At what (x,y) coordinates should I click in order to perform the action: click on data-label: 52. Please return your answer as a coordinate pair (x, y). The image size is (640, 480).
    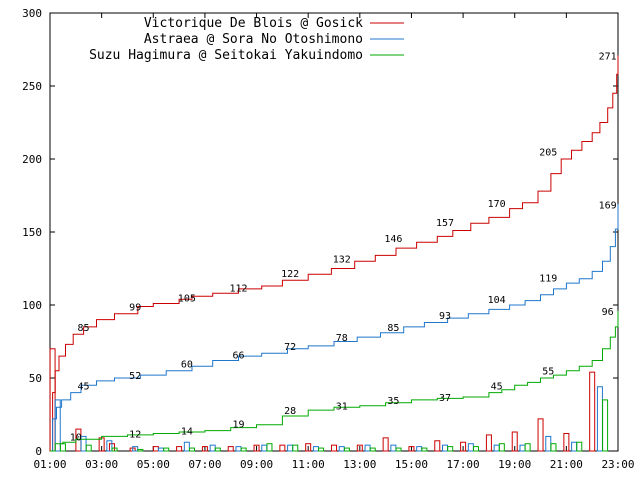
    Looking at the image, I should click on (135, 376).